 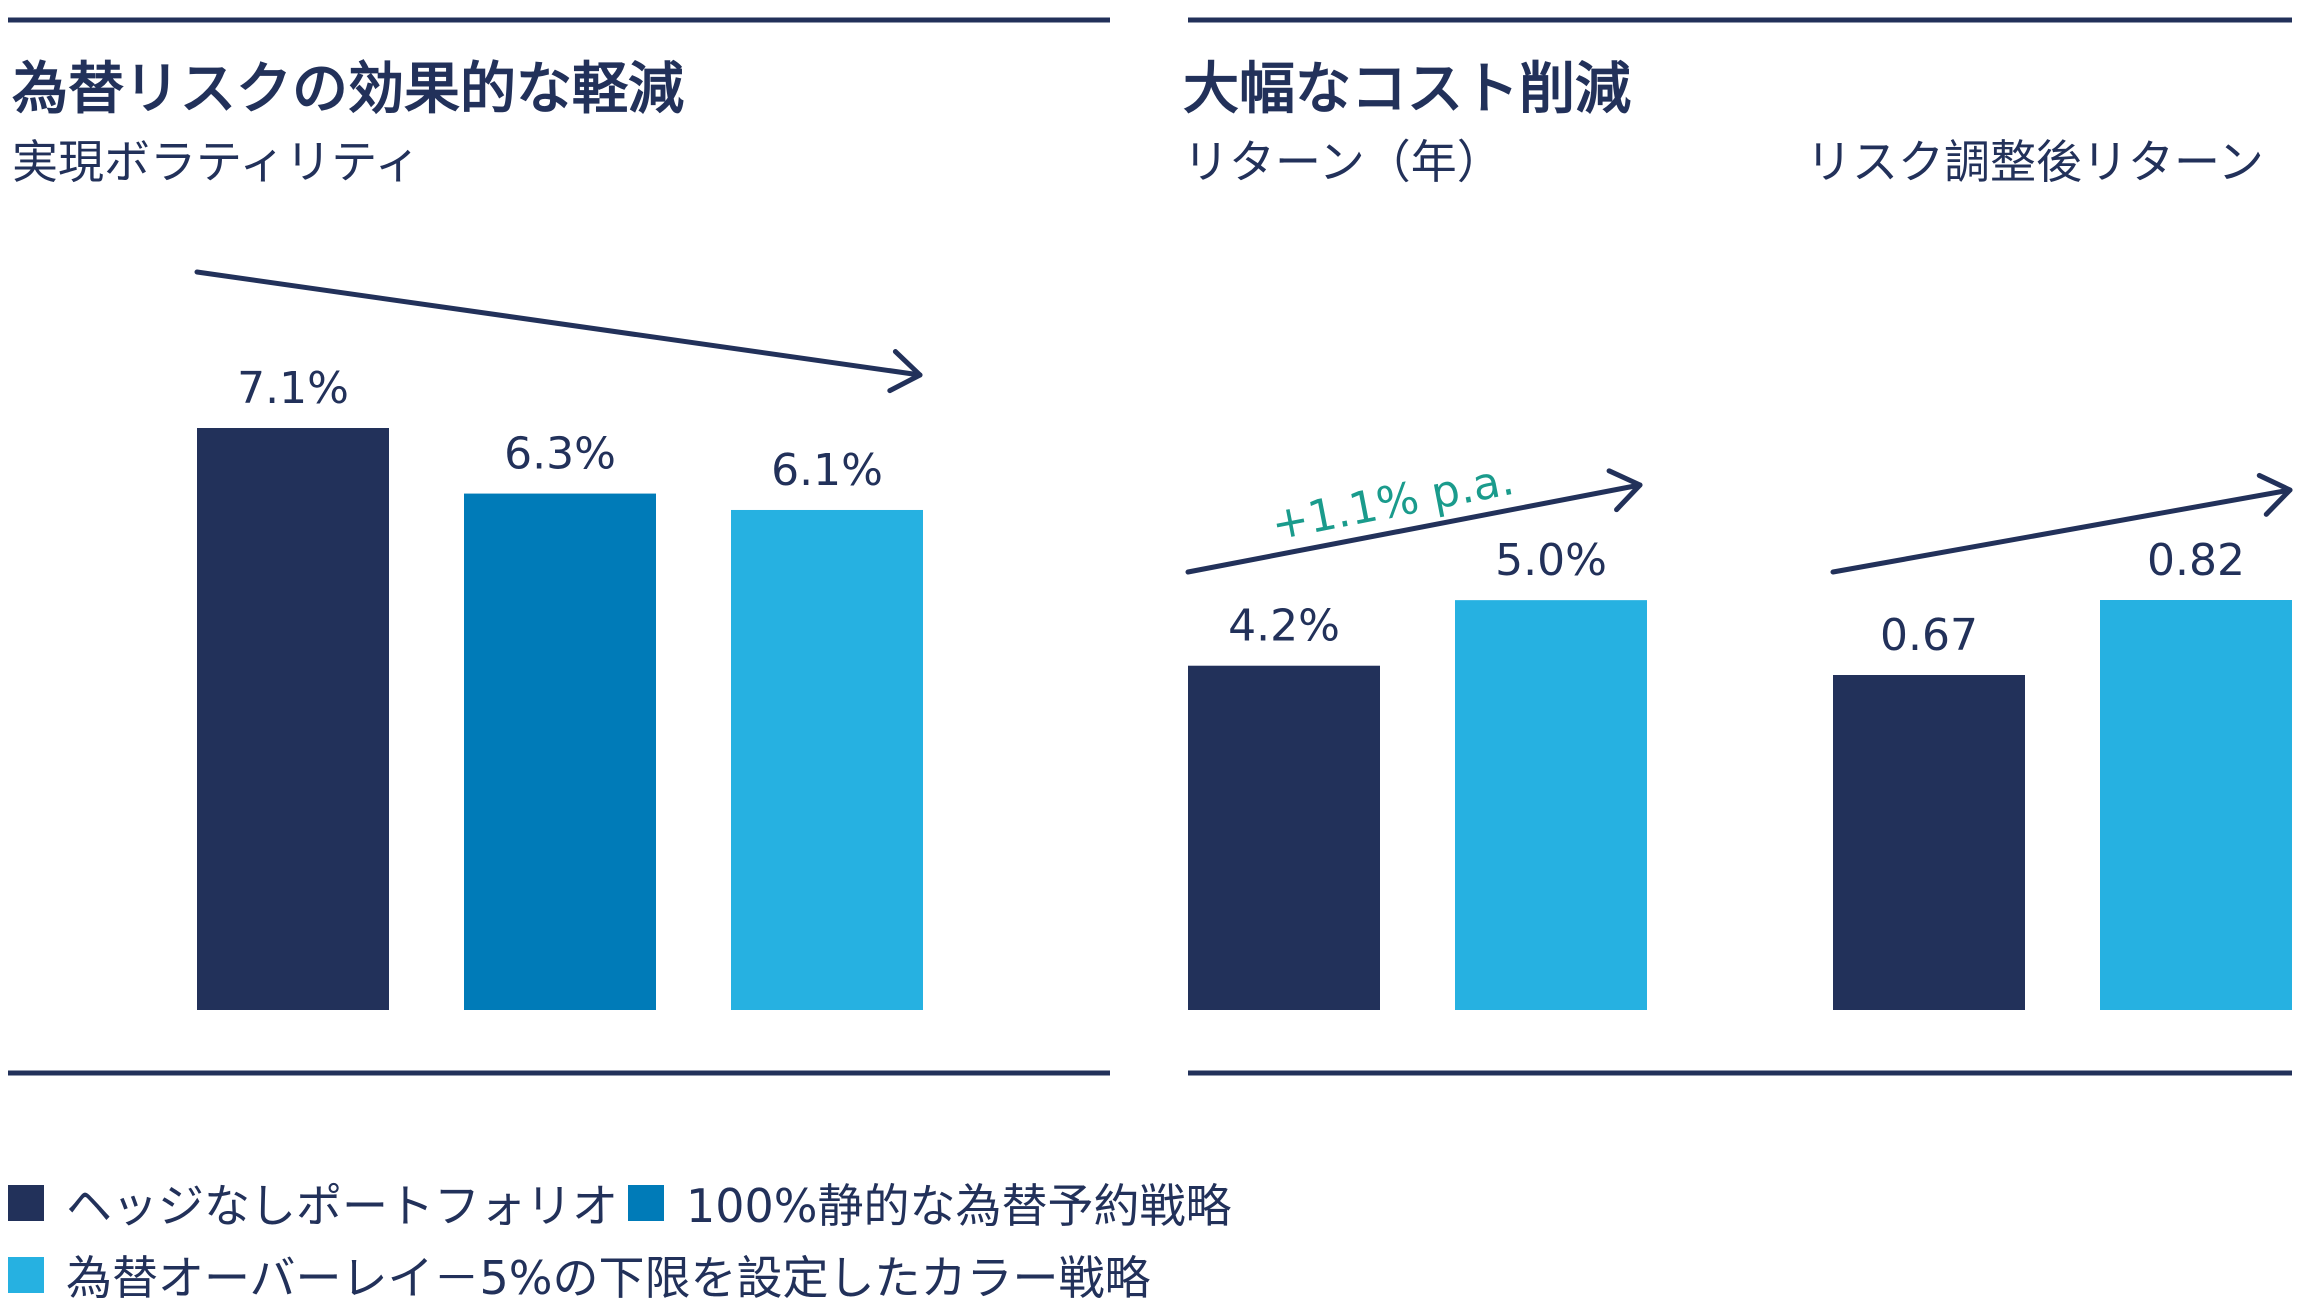 What do you see at coordinates (608, 1278) in the screenshot?
I see `legend-label-overlay-collar: 為替オーバーレイ－5%の下限を設定したカラー戦略` at bounding box center [608, 1278].